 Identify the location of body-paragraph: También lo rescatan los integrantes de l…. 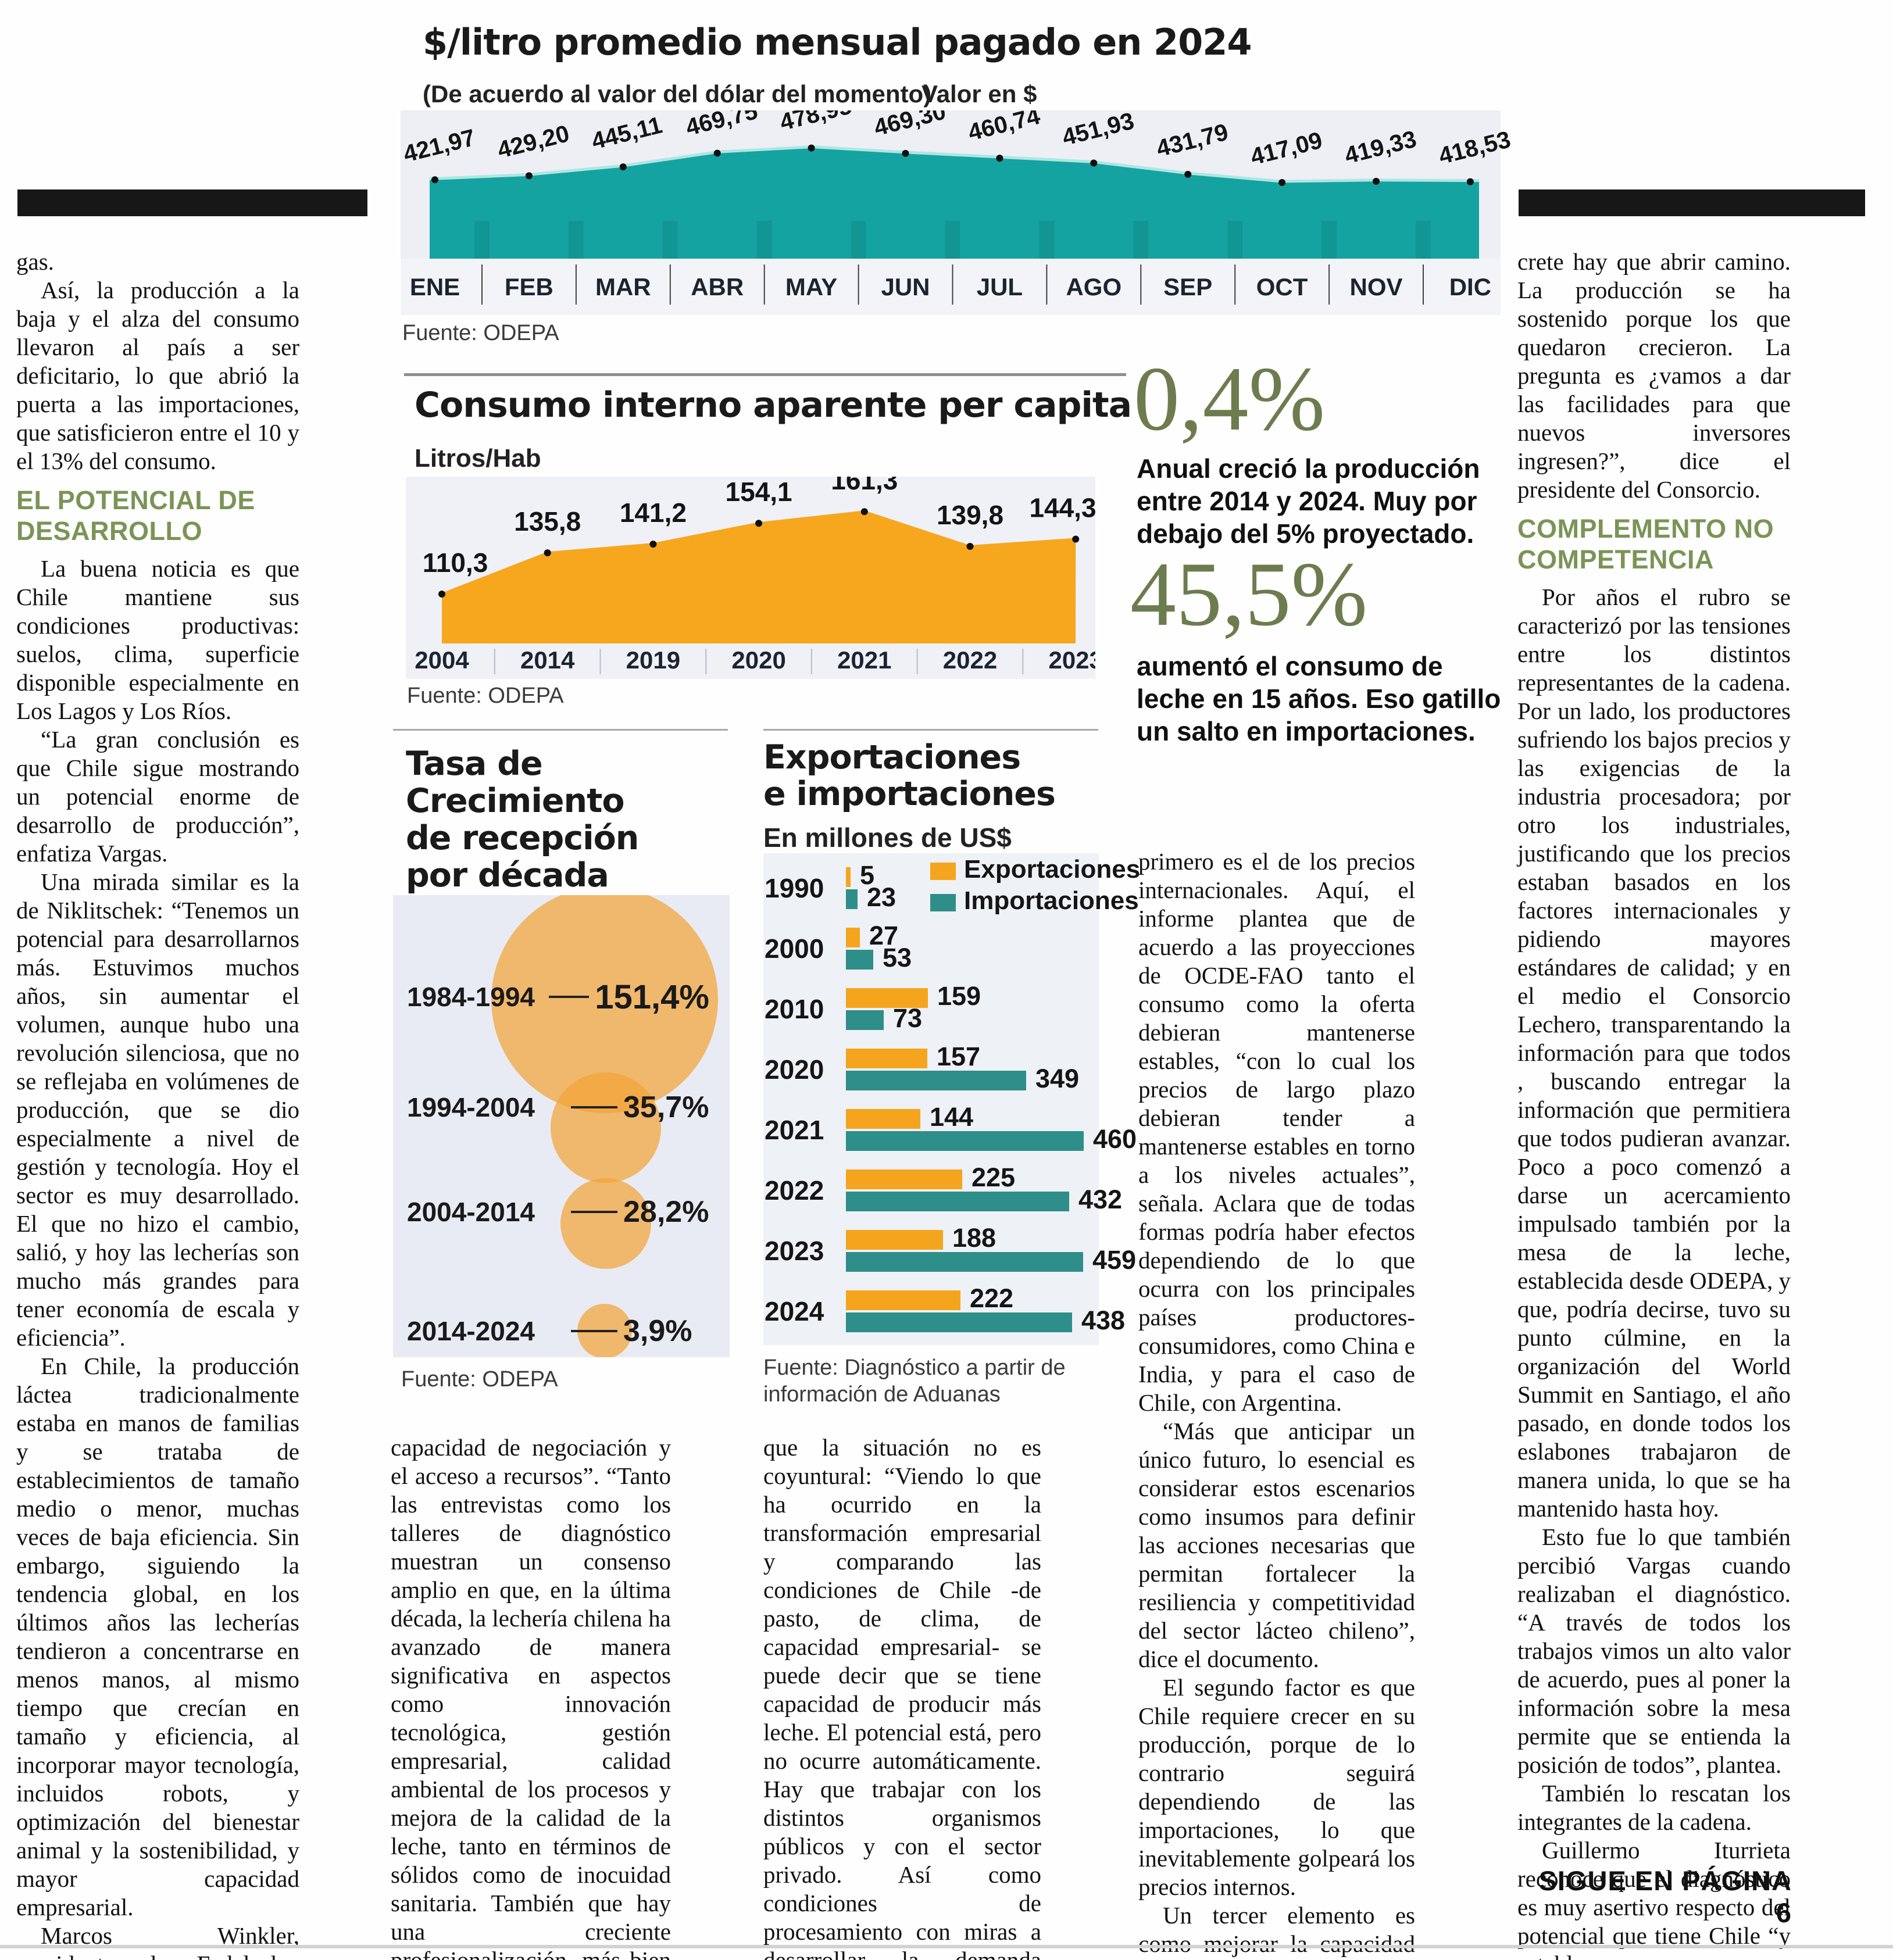
(1654, 1808).